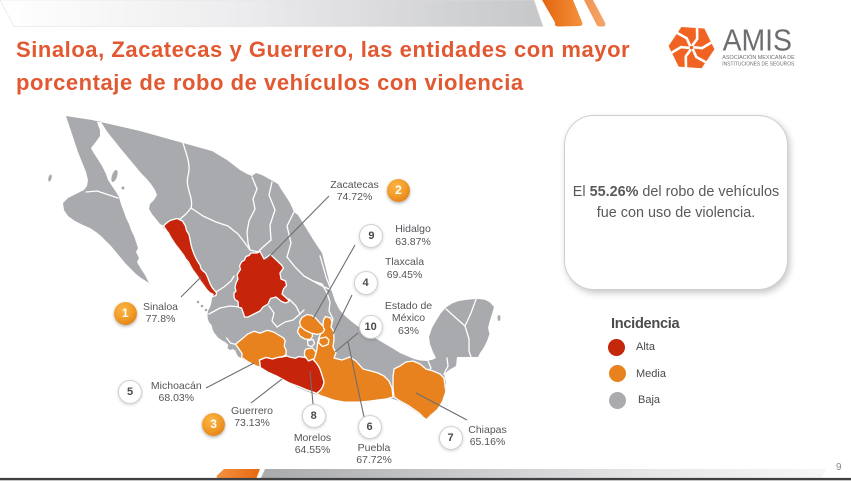 This screenshot has width=851, height=481. What do you see at coordinates (758, 65) in the screenshot?
I see `svg-text: INSTITUCIONES DE SEGUROS` at bounding box center [758, 65].